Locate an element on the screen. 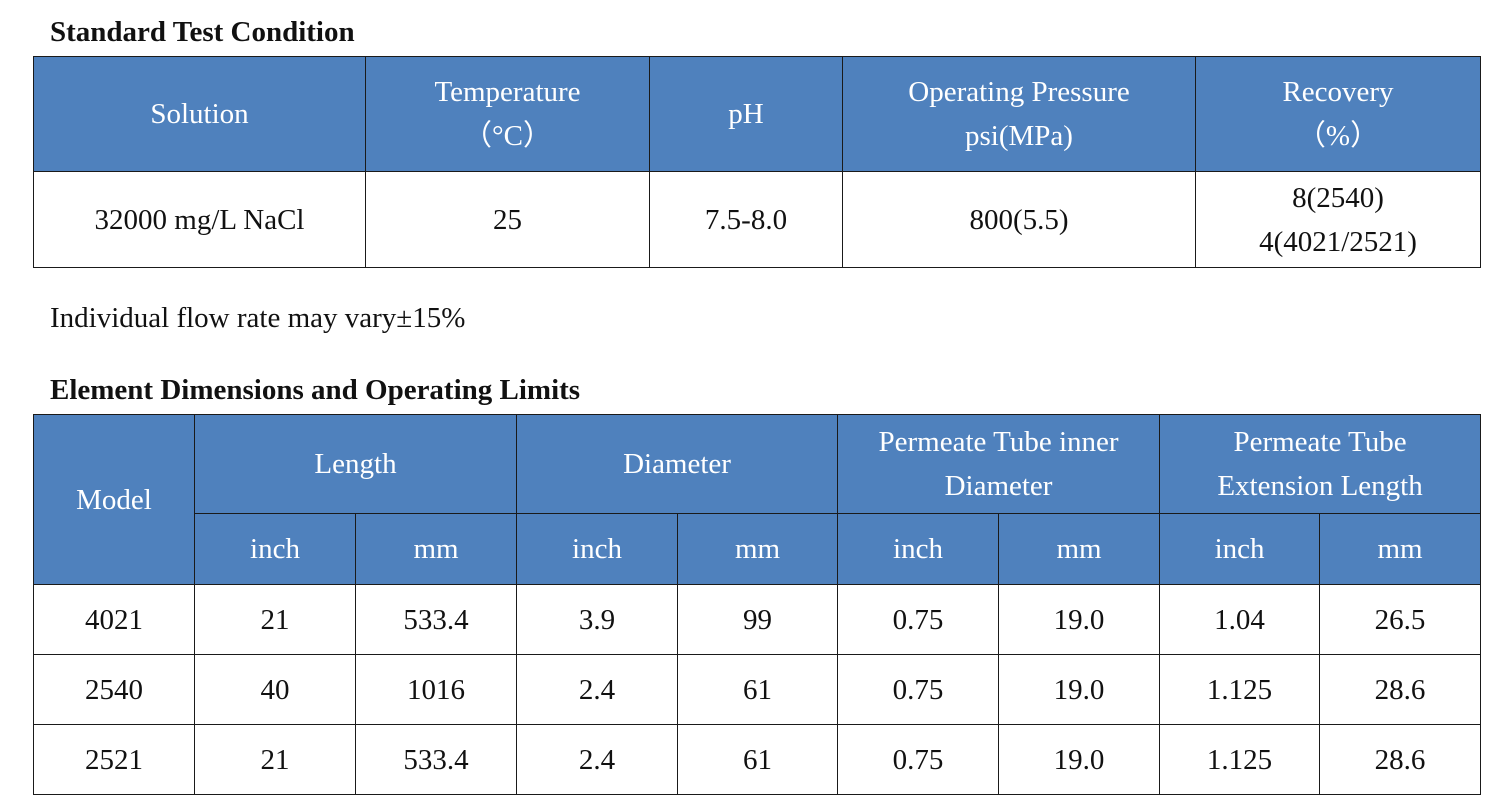  cell-ph: 7.5-8.0 is located at coordinates (746, 219).